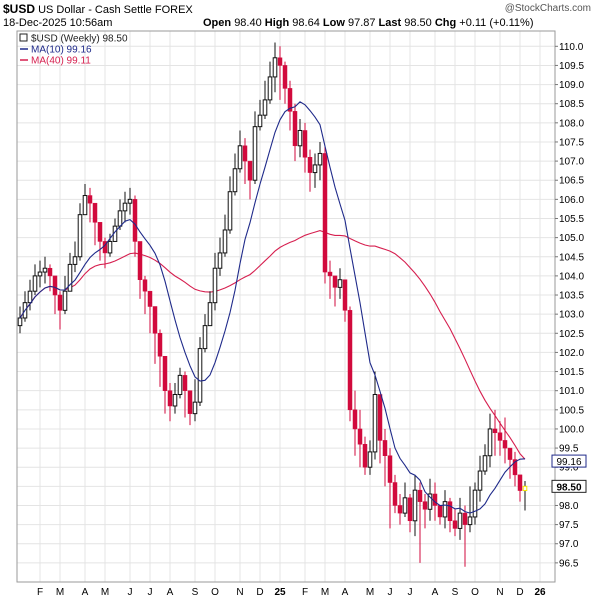 The height and width of the screenshot is (600, 600). What do you see at coordinates (571, 104) in the screenshot?
I see `y-tick-label: 108.5` at bounding box center [571, 104].